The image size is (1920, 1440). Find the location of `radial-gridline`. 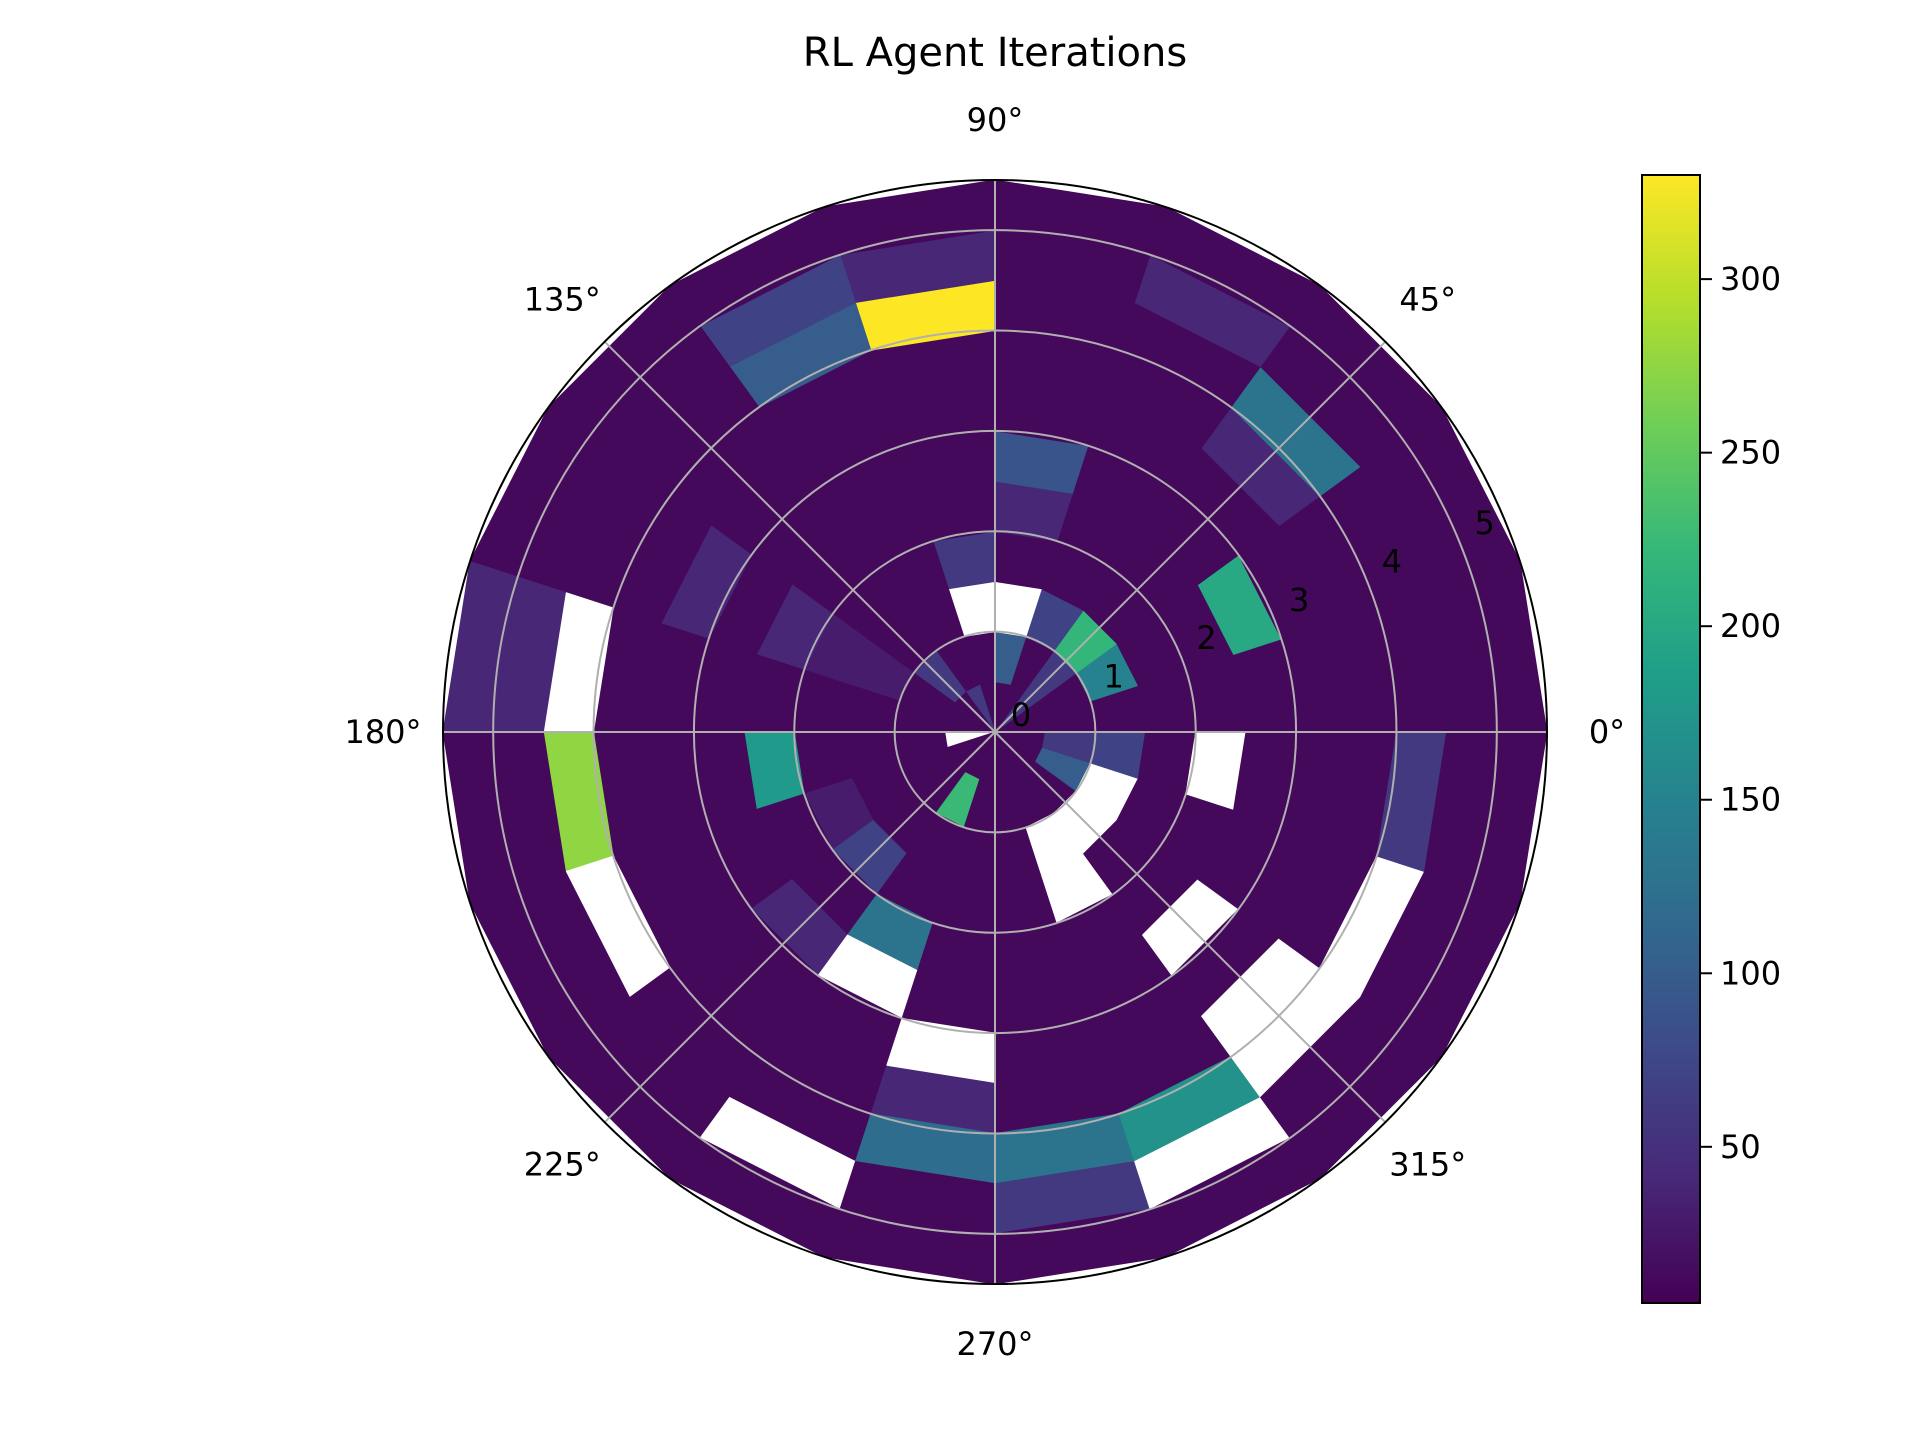

radial-gridline is located at coordinates (995, 732).